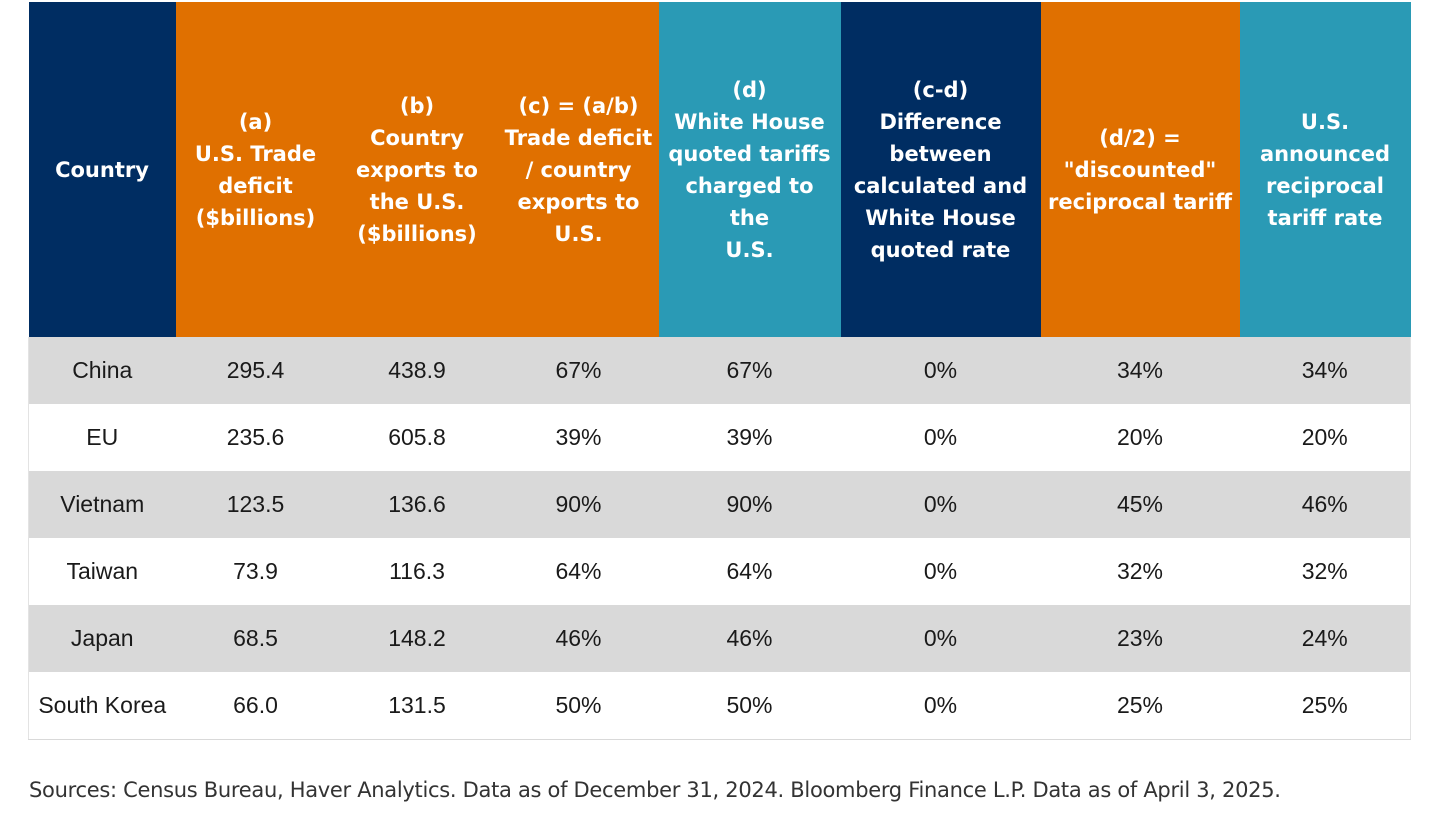 The width and height of the screenshot is (1440, 824). I want to click on table-row: Japan 68.5 148.2 46% 46% 0% 23% 24%, so click(719, 638).